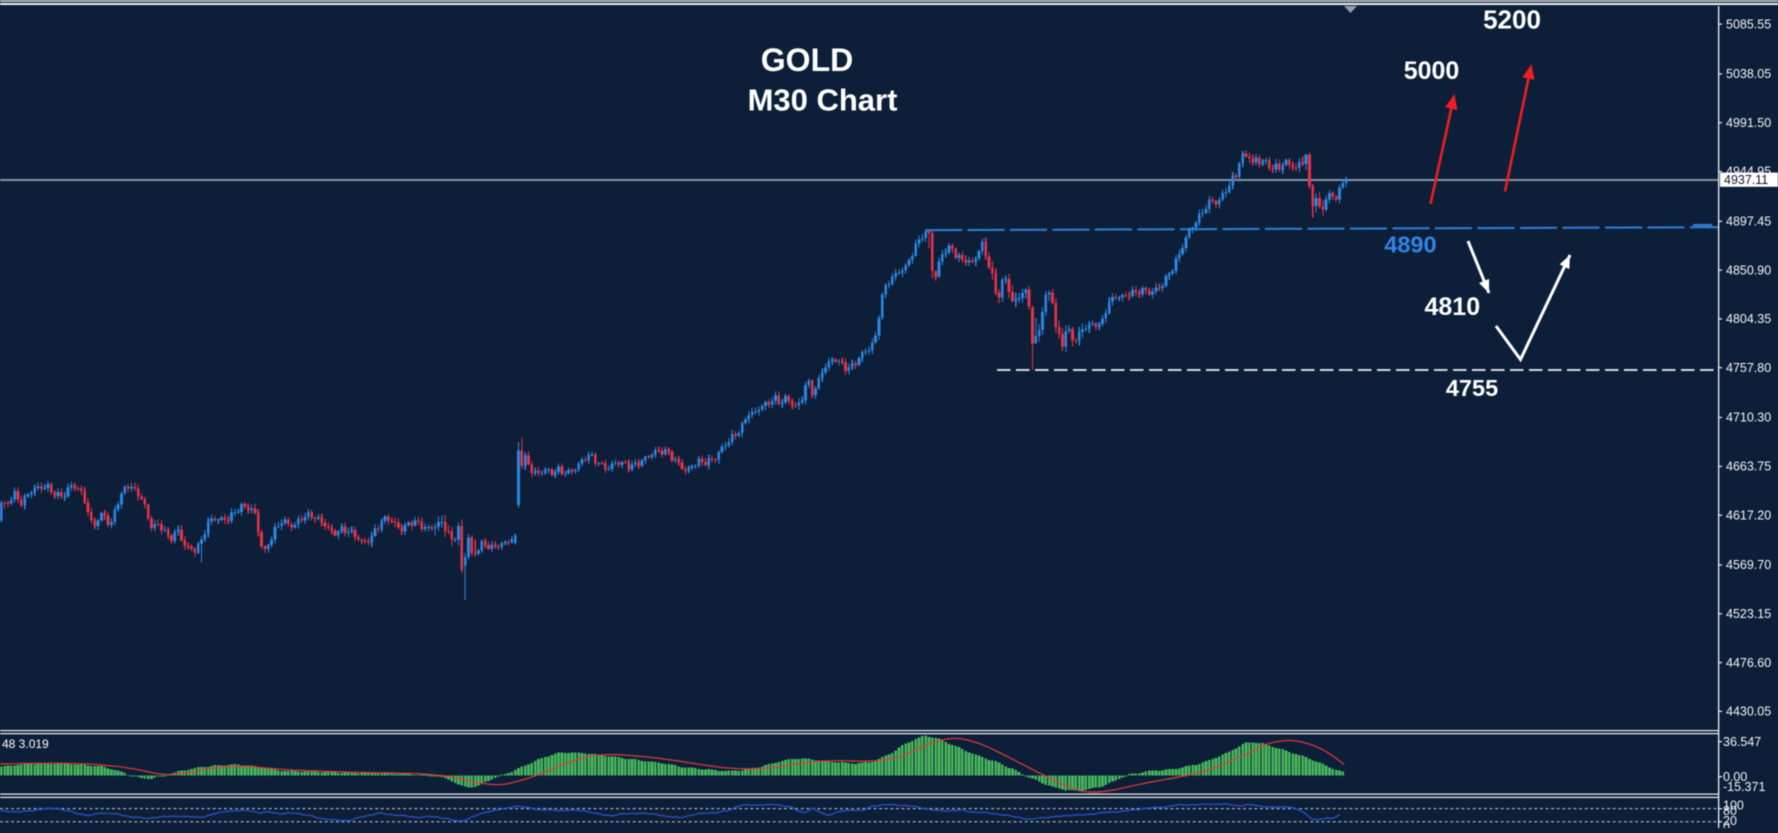 The height and width of the screenshot is (833, 1778). Describe the element at coordinates (1432, 71) in the screenshot. I see `svg-text: 5000` at that location.